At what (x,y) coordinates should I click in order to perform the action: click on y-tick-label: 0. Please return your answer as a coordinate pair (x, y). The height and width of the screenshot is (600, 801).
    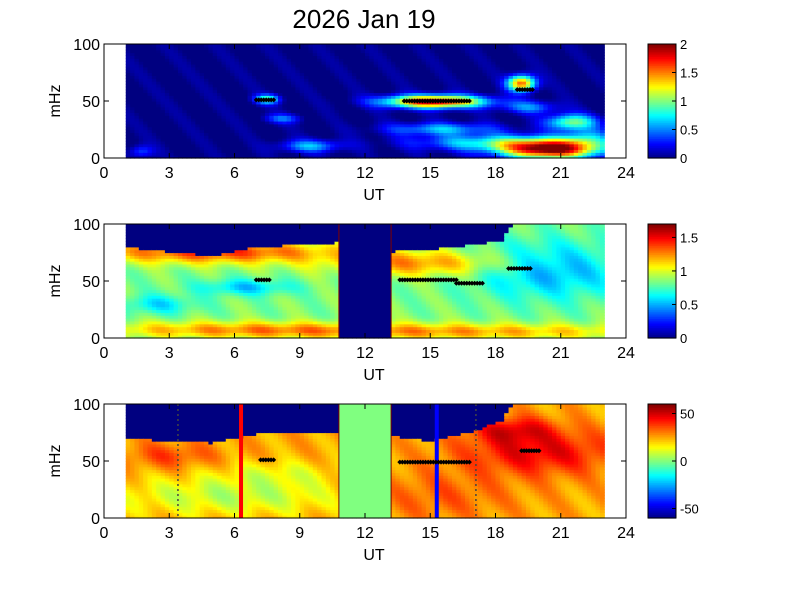
    Looking at the image, I should click on (95, 159).